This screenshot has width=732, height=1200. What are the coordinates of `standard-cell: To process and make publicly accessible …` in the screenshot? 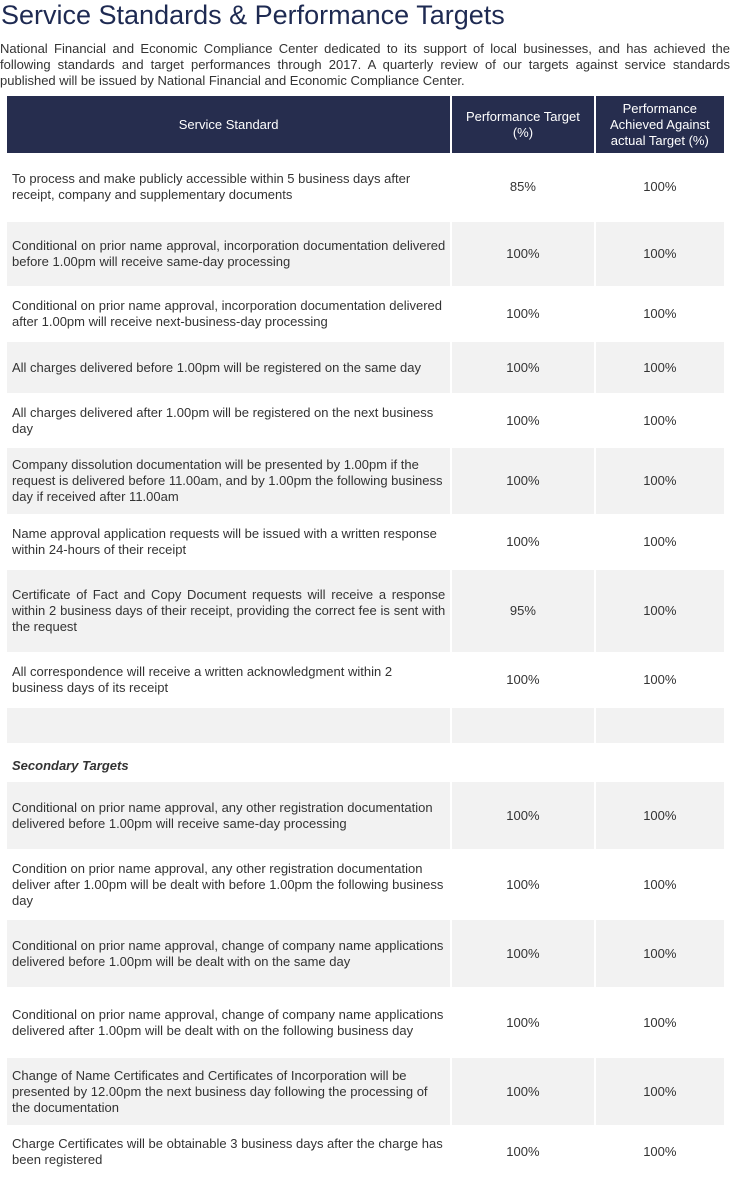 It's located at (229, 188).